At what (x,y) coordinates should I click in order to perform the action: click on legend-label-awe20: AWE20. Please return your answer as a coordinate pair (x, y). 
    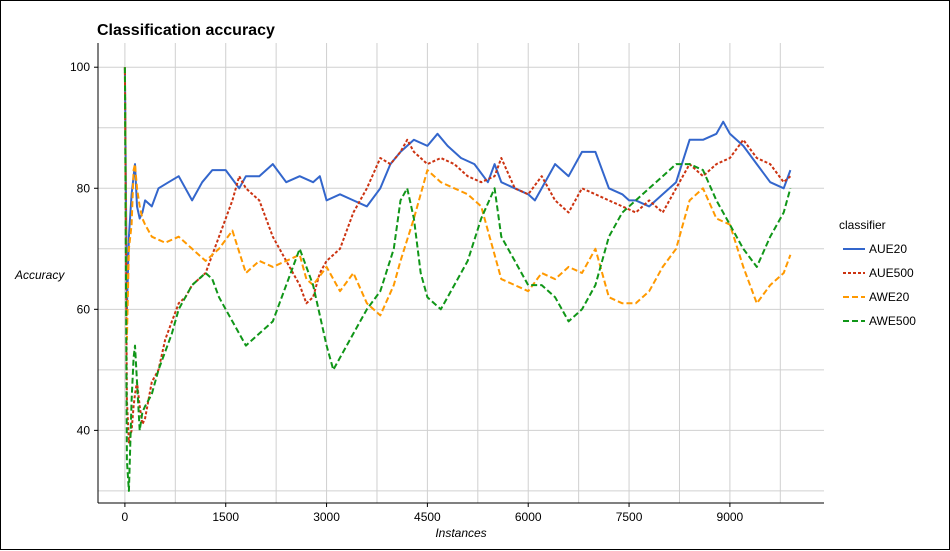
    Looking at the image, I should click on (889, 297).